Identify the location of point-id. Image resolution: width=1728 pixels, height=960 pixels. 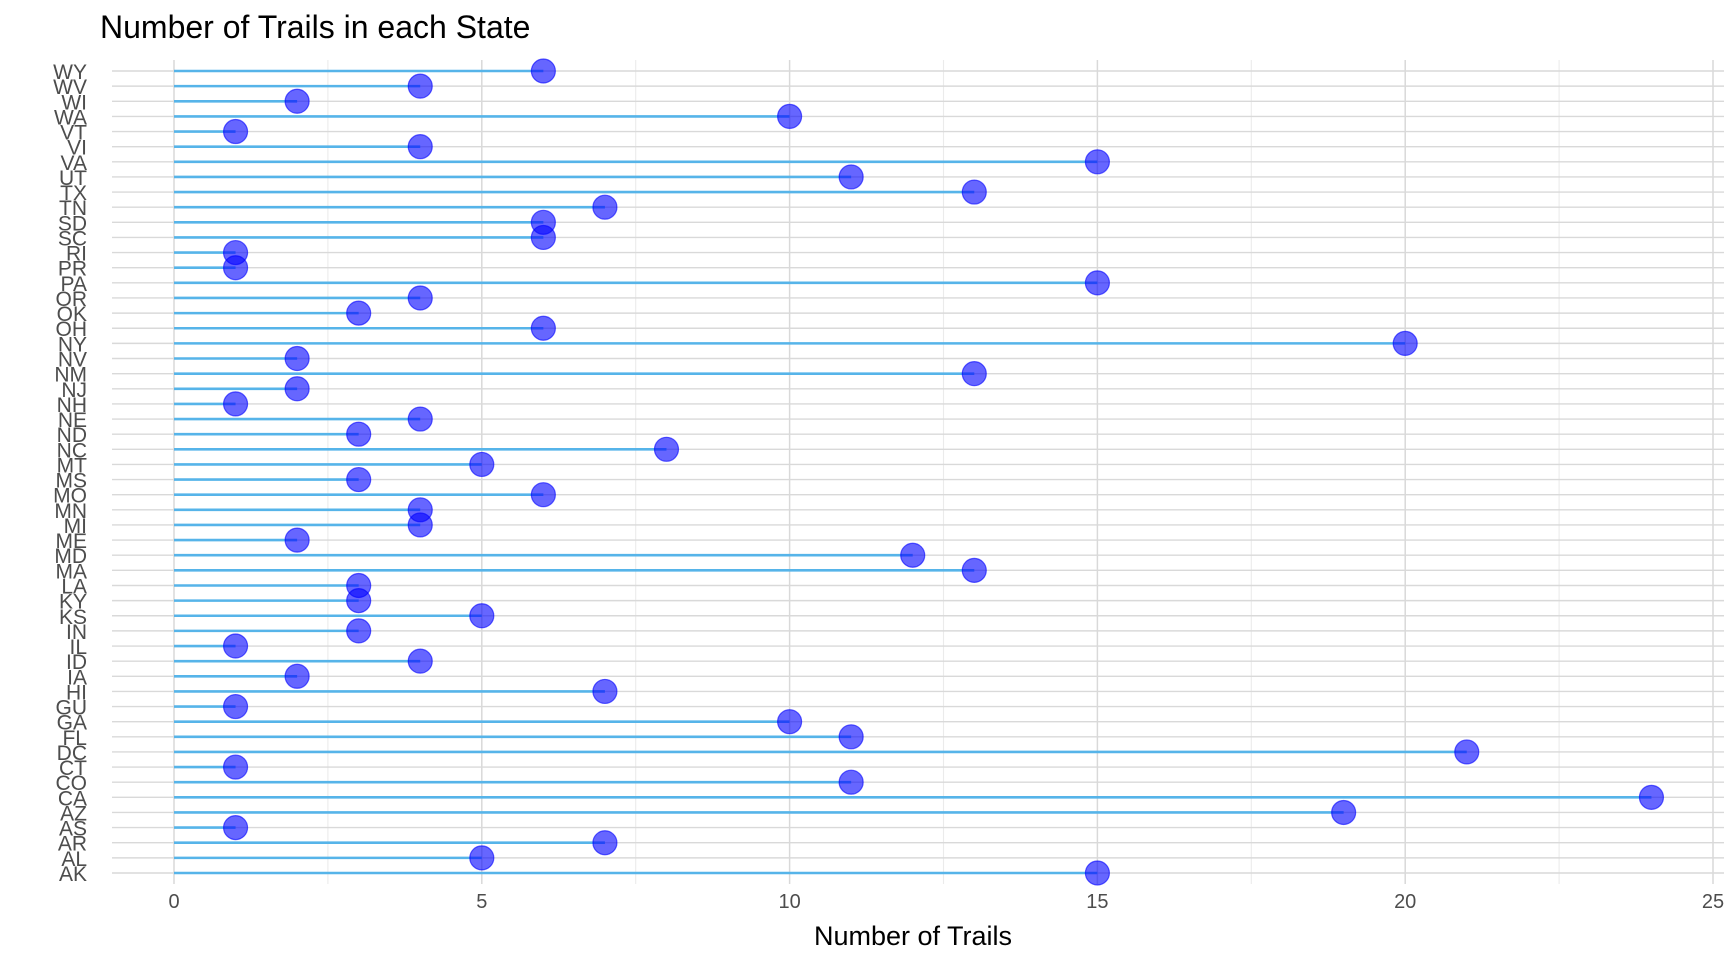
(420, 661).